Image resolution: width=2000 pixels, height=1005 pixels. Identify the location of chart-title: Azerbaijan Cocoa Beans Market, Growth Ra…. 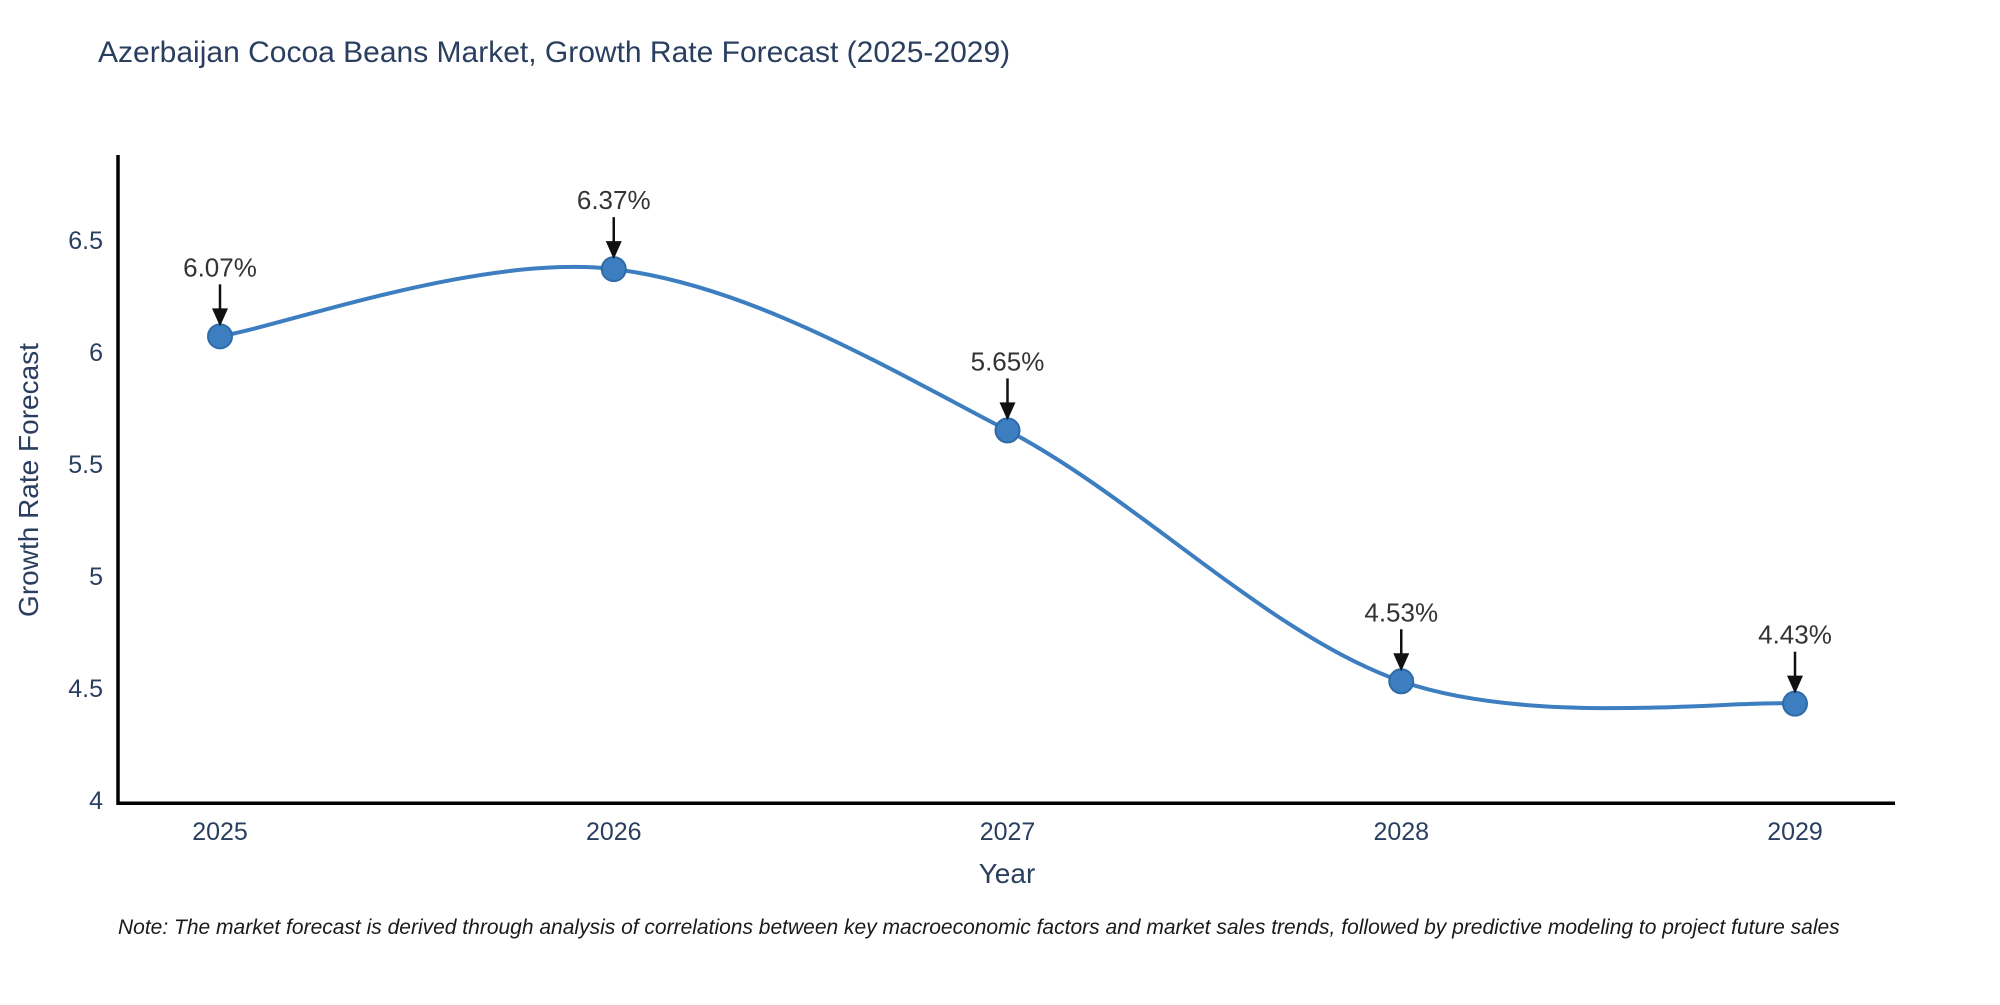
(554, 52).